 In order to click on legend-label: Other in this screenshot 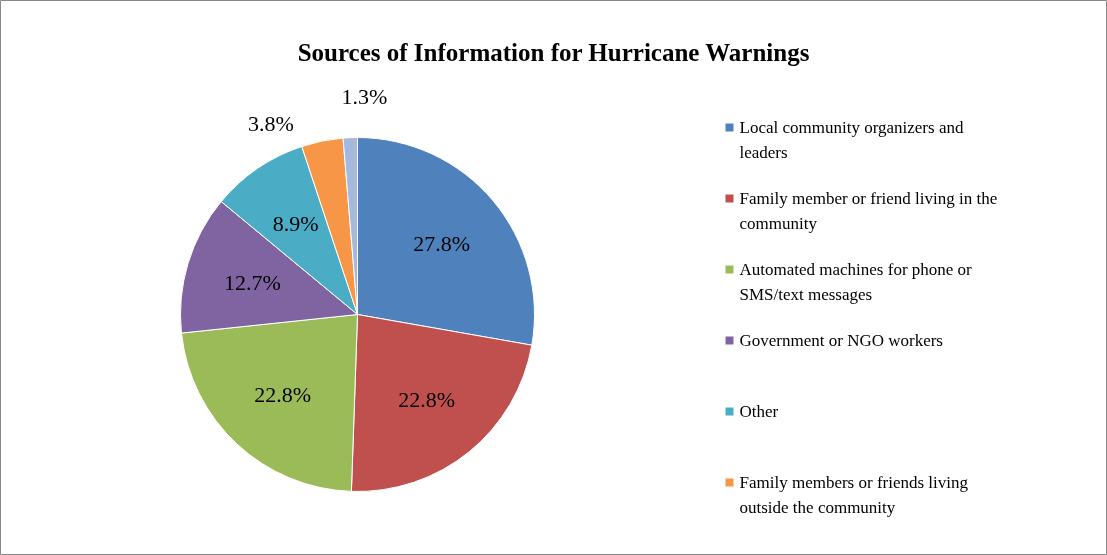, I will do `click(759, 411)`.